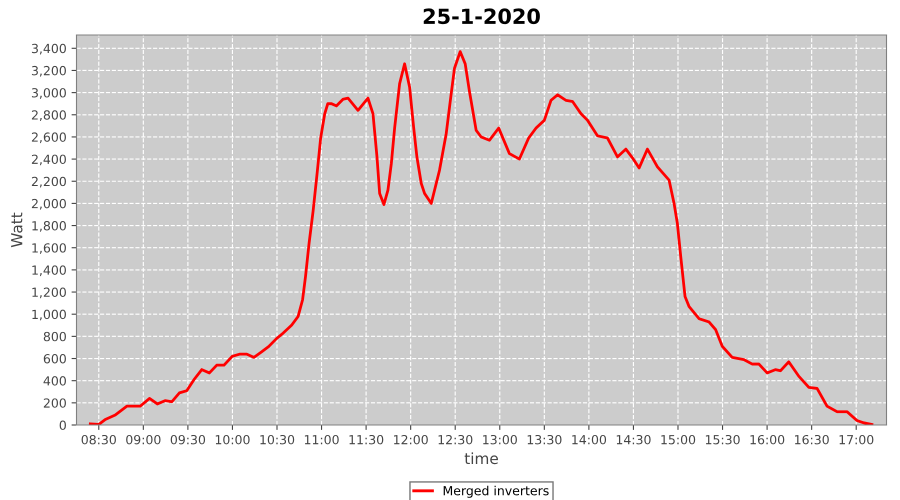 This screenshot has height=500, width=900. I want to click on y-tick-label: 1,400, so click(49, 270).